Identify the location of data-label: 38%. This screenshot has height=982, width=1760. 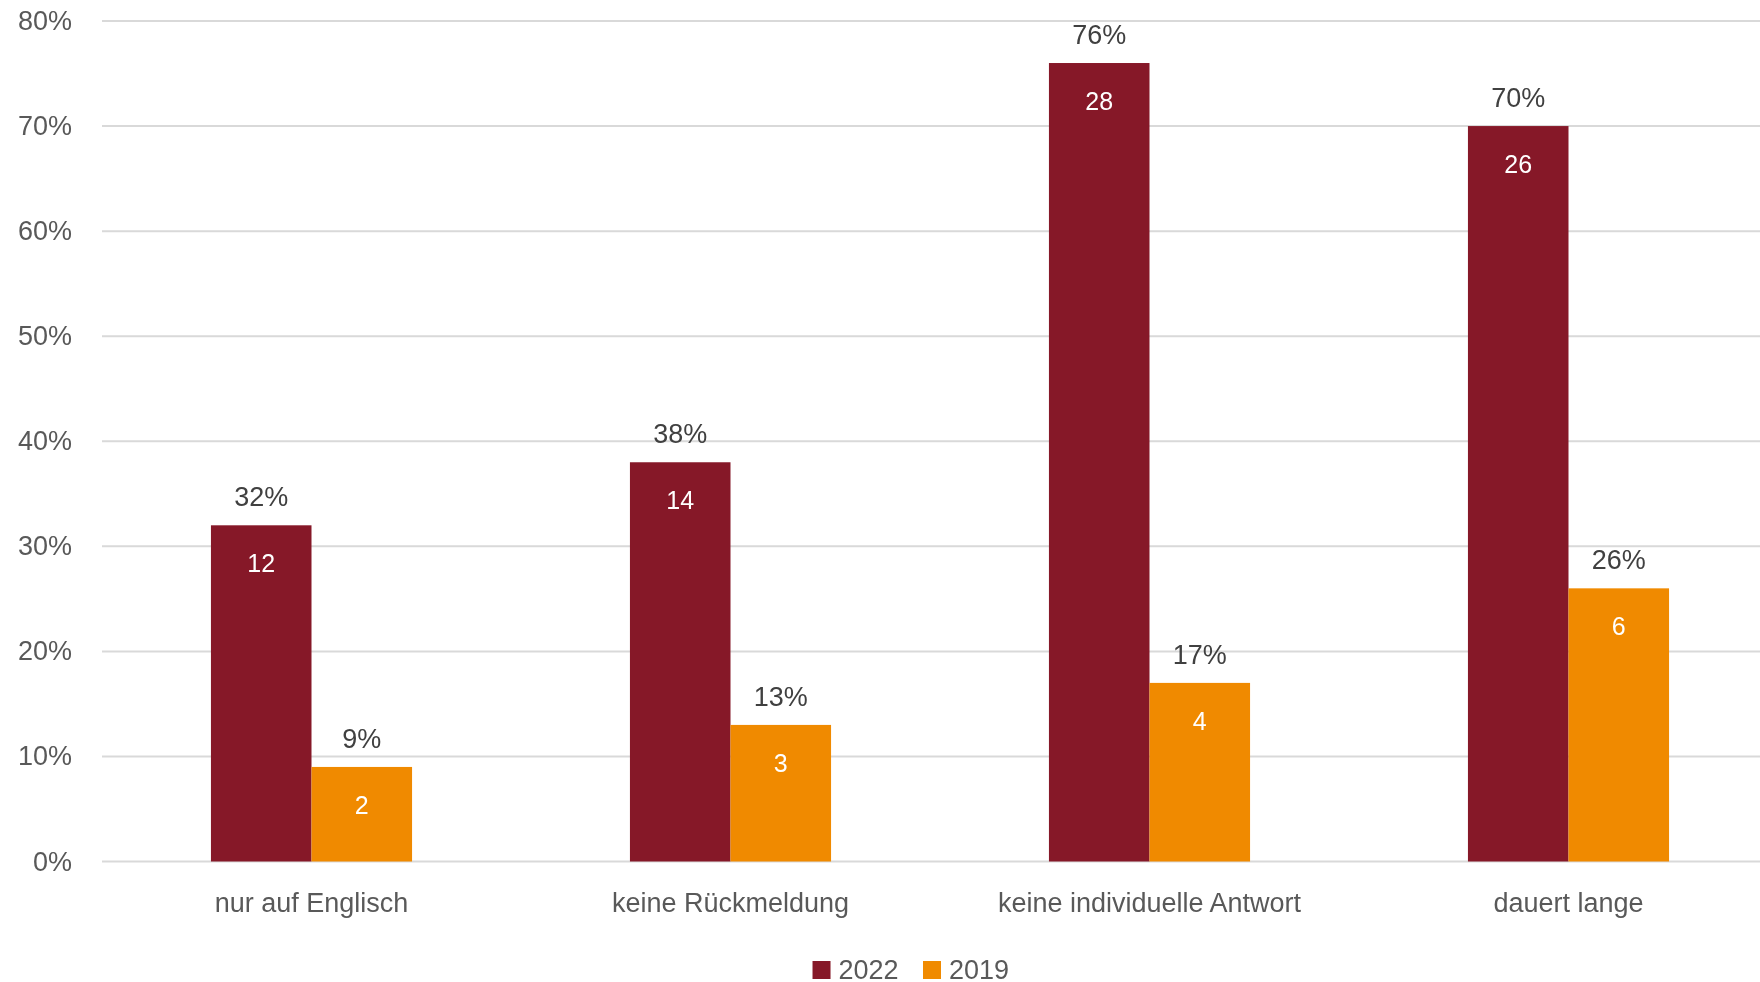
(680, 434).